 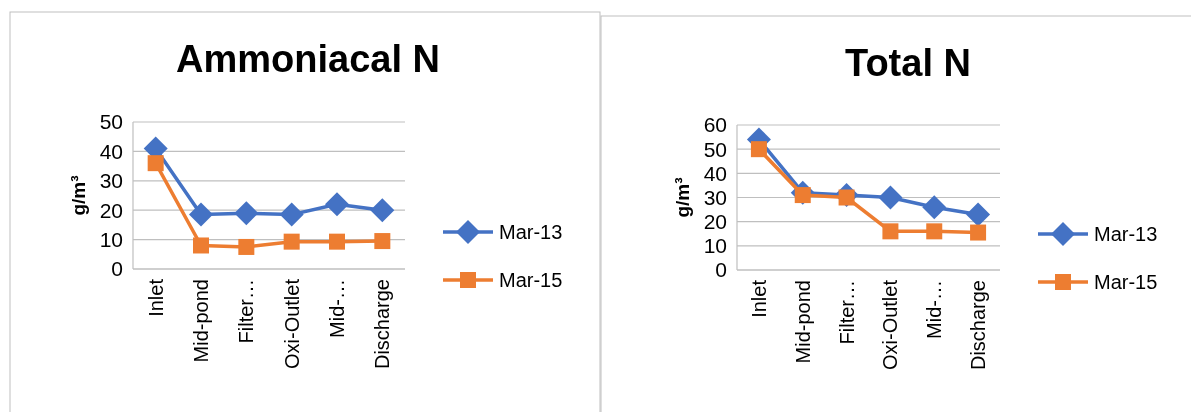 I want to click on chart-title: Total N, so click(x=908, y=63).